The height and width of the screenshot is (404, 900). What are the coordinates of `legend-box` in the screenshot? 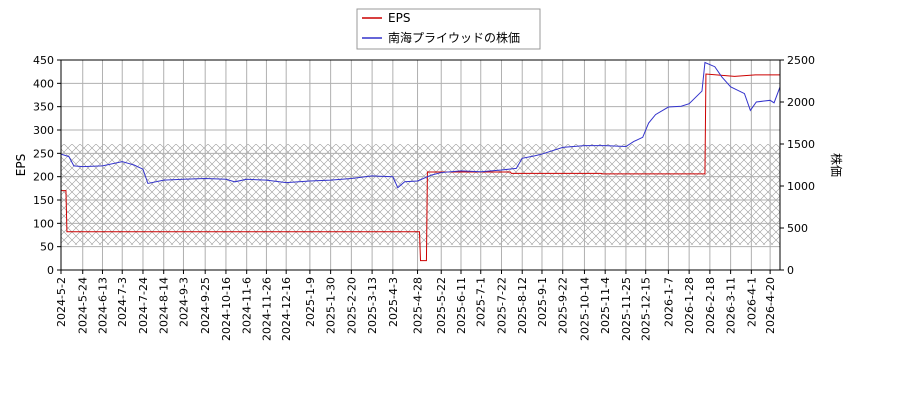 It's located at (448, 29).